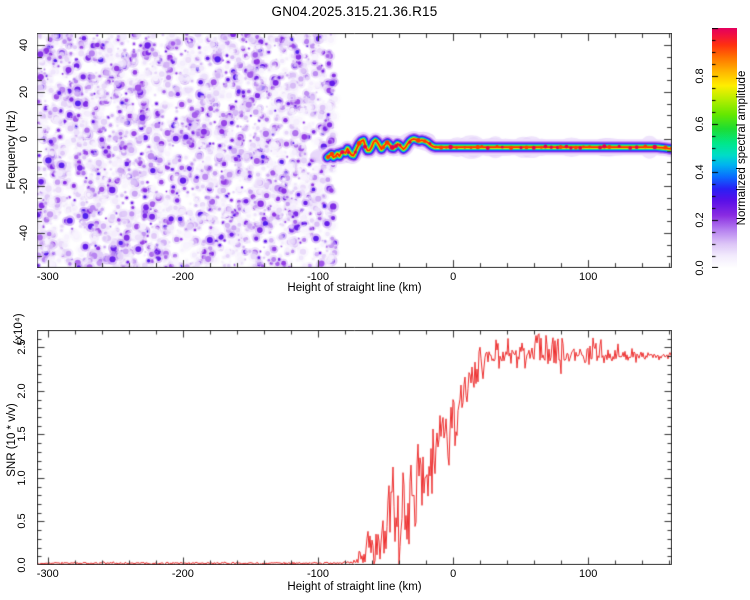 This screenshot has height=600, width=750. Describe the element at coordinates (24, 232) in the screenshot. I see `spectrogram-y-tick-label: -40` at that location.